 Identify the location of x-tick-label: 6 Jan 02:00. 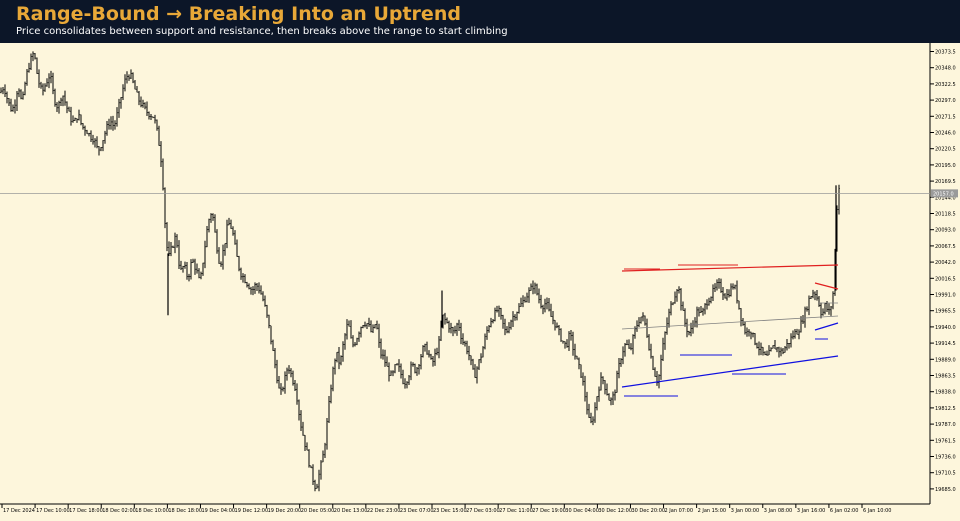
(844, 511).